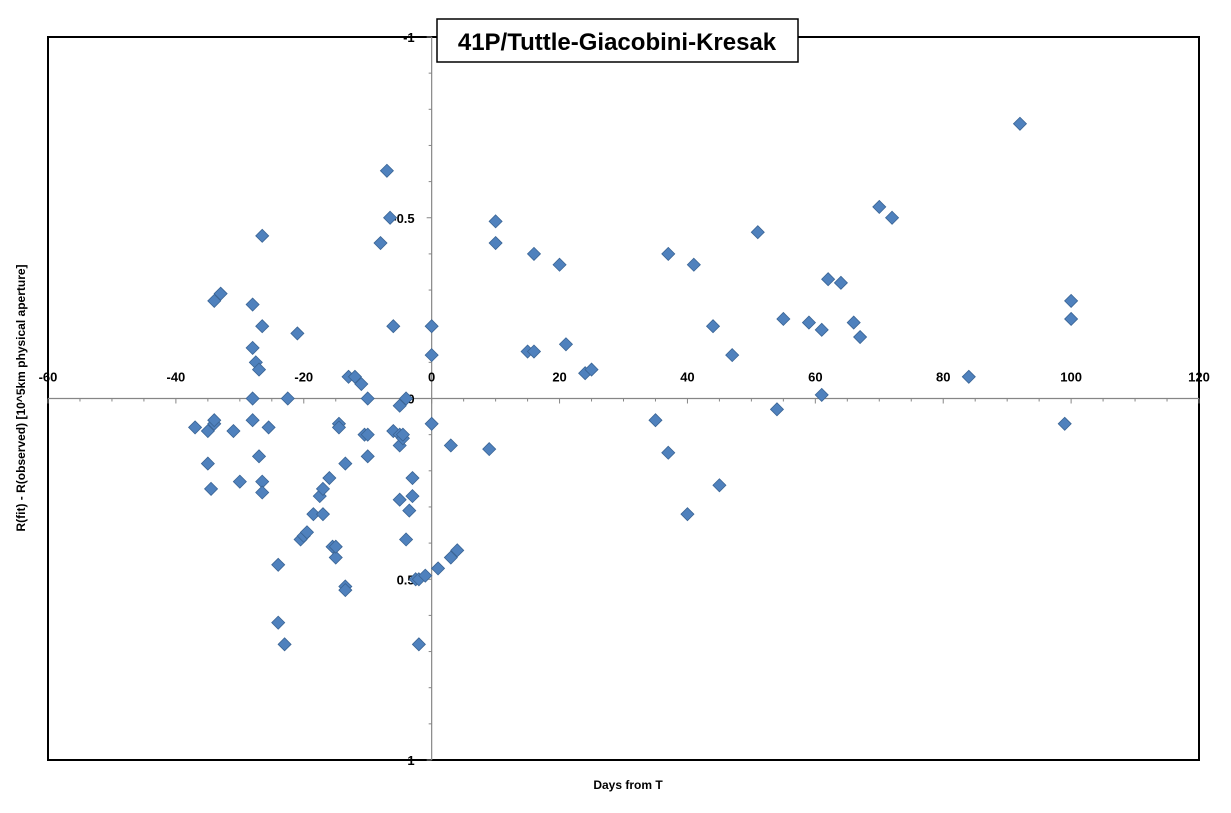  Describe the element at coordinates (687, 377) in the screenshot. I see `x-tick-label: 40` at that location.